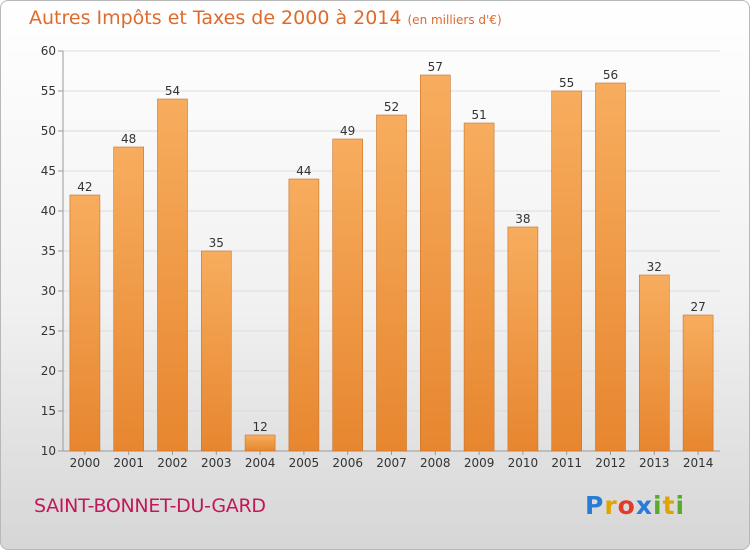 The width and height of the screenshot is (750, 550). I want to click on bar-value-label: 56, so click(610, 75).